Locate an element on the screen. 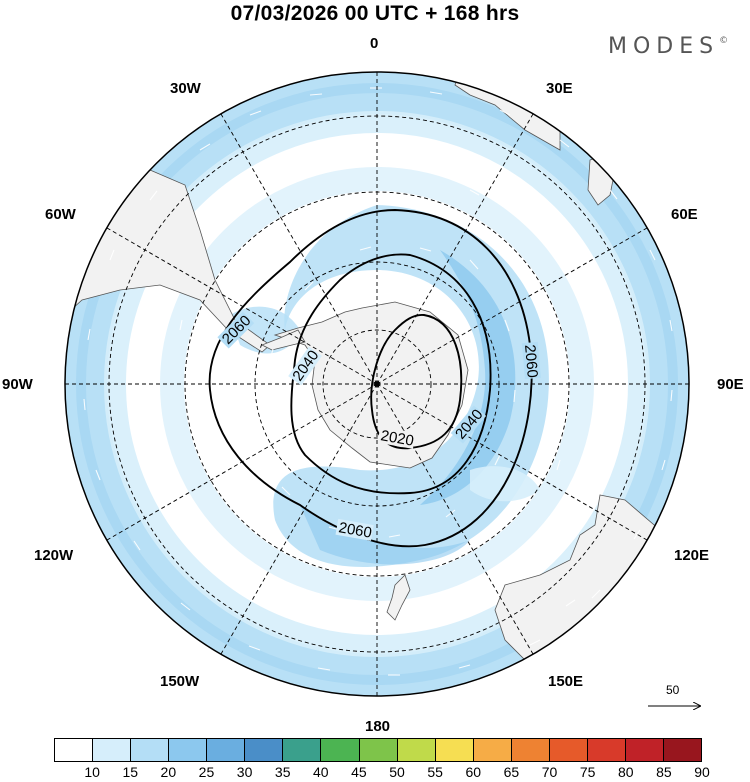 This screenshot has height=782, width=750. colorbar-tick-label: 75 is located at coordinates (587, 772).